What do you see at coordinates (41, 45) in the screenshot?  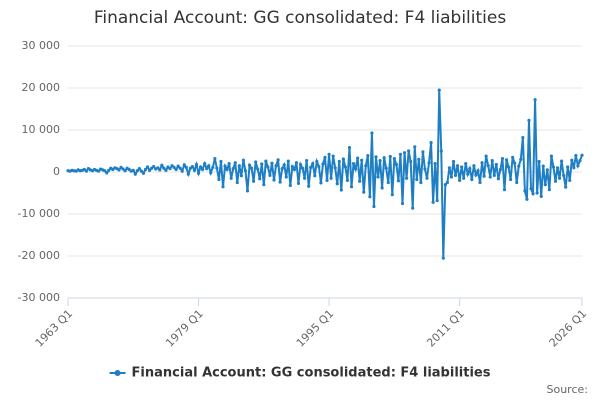 I see `y-tick-label: 30 000` at bounding box center [41, 45].